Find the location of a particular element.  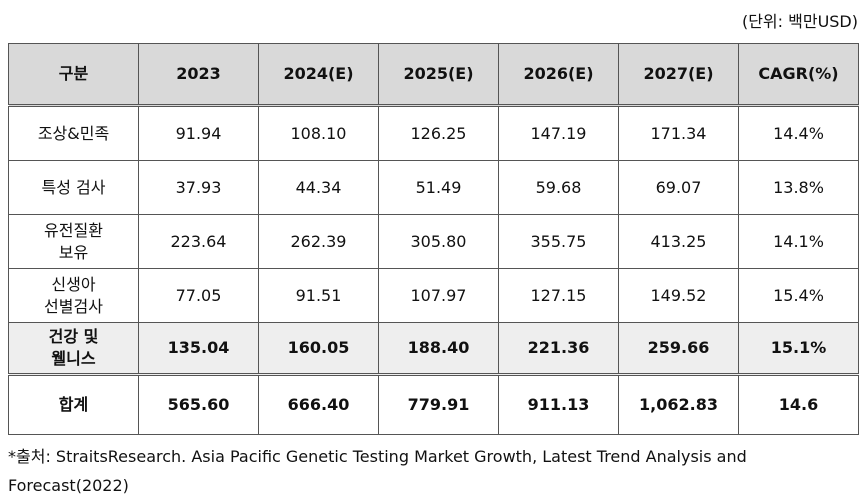

header-cell: 2025(E) is located at coordinates (438, 75).